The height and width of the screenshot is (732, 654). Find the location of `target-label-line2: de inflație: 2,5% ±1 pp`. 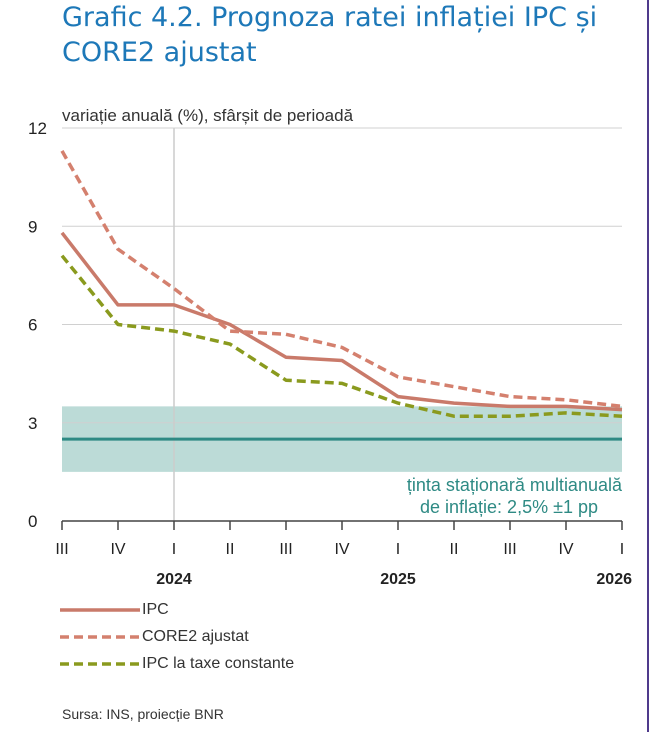

target-label-line2: de inflație: 2,5% ±1 pp is located at coordinates (509, 507).